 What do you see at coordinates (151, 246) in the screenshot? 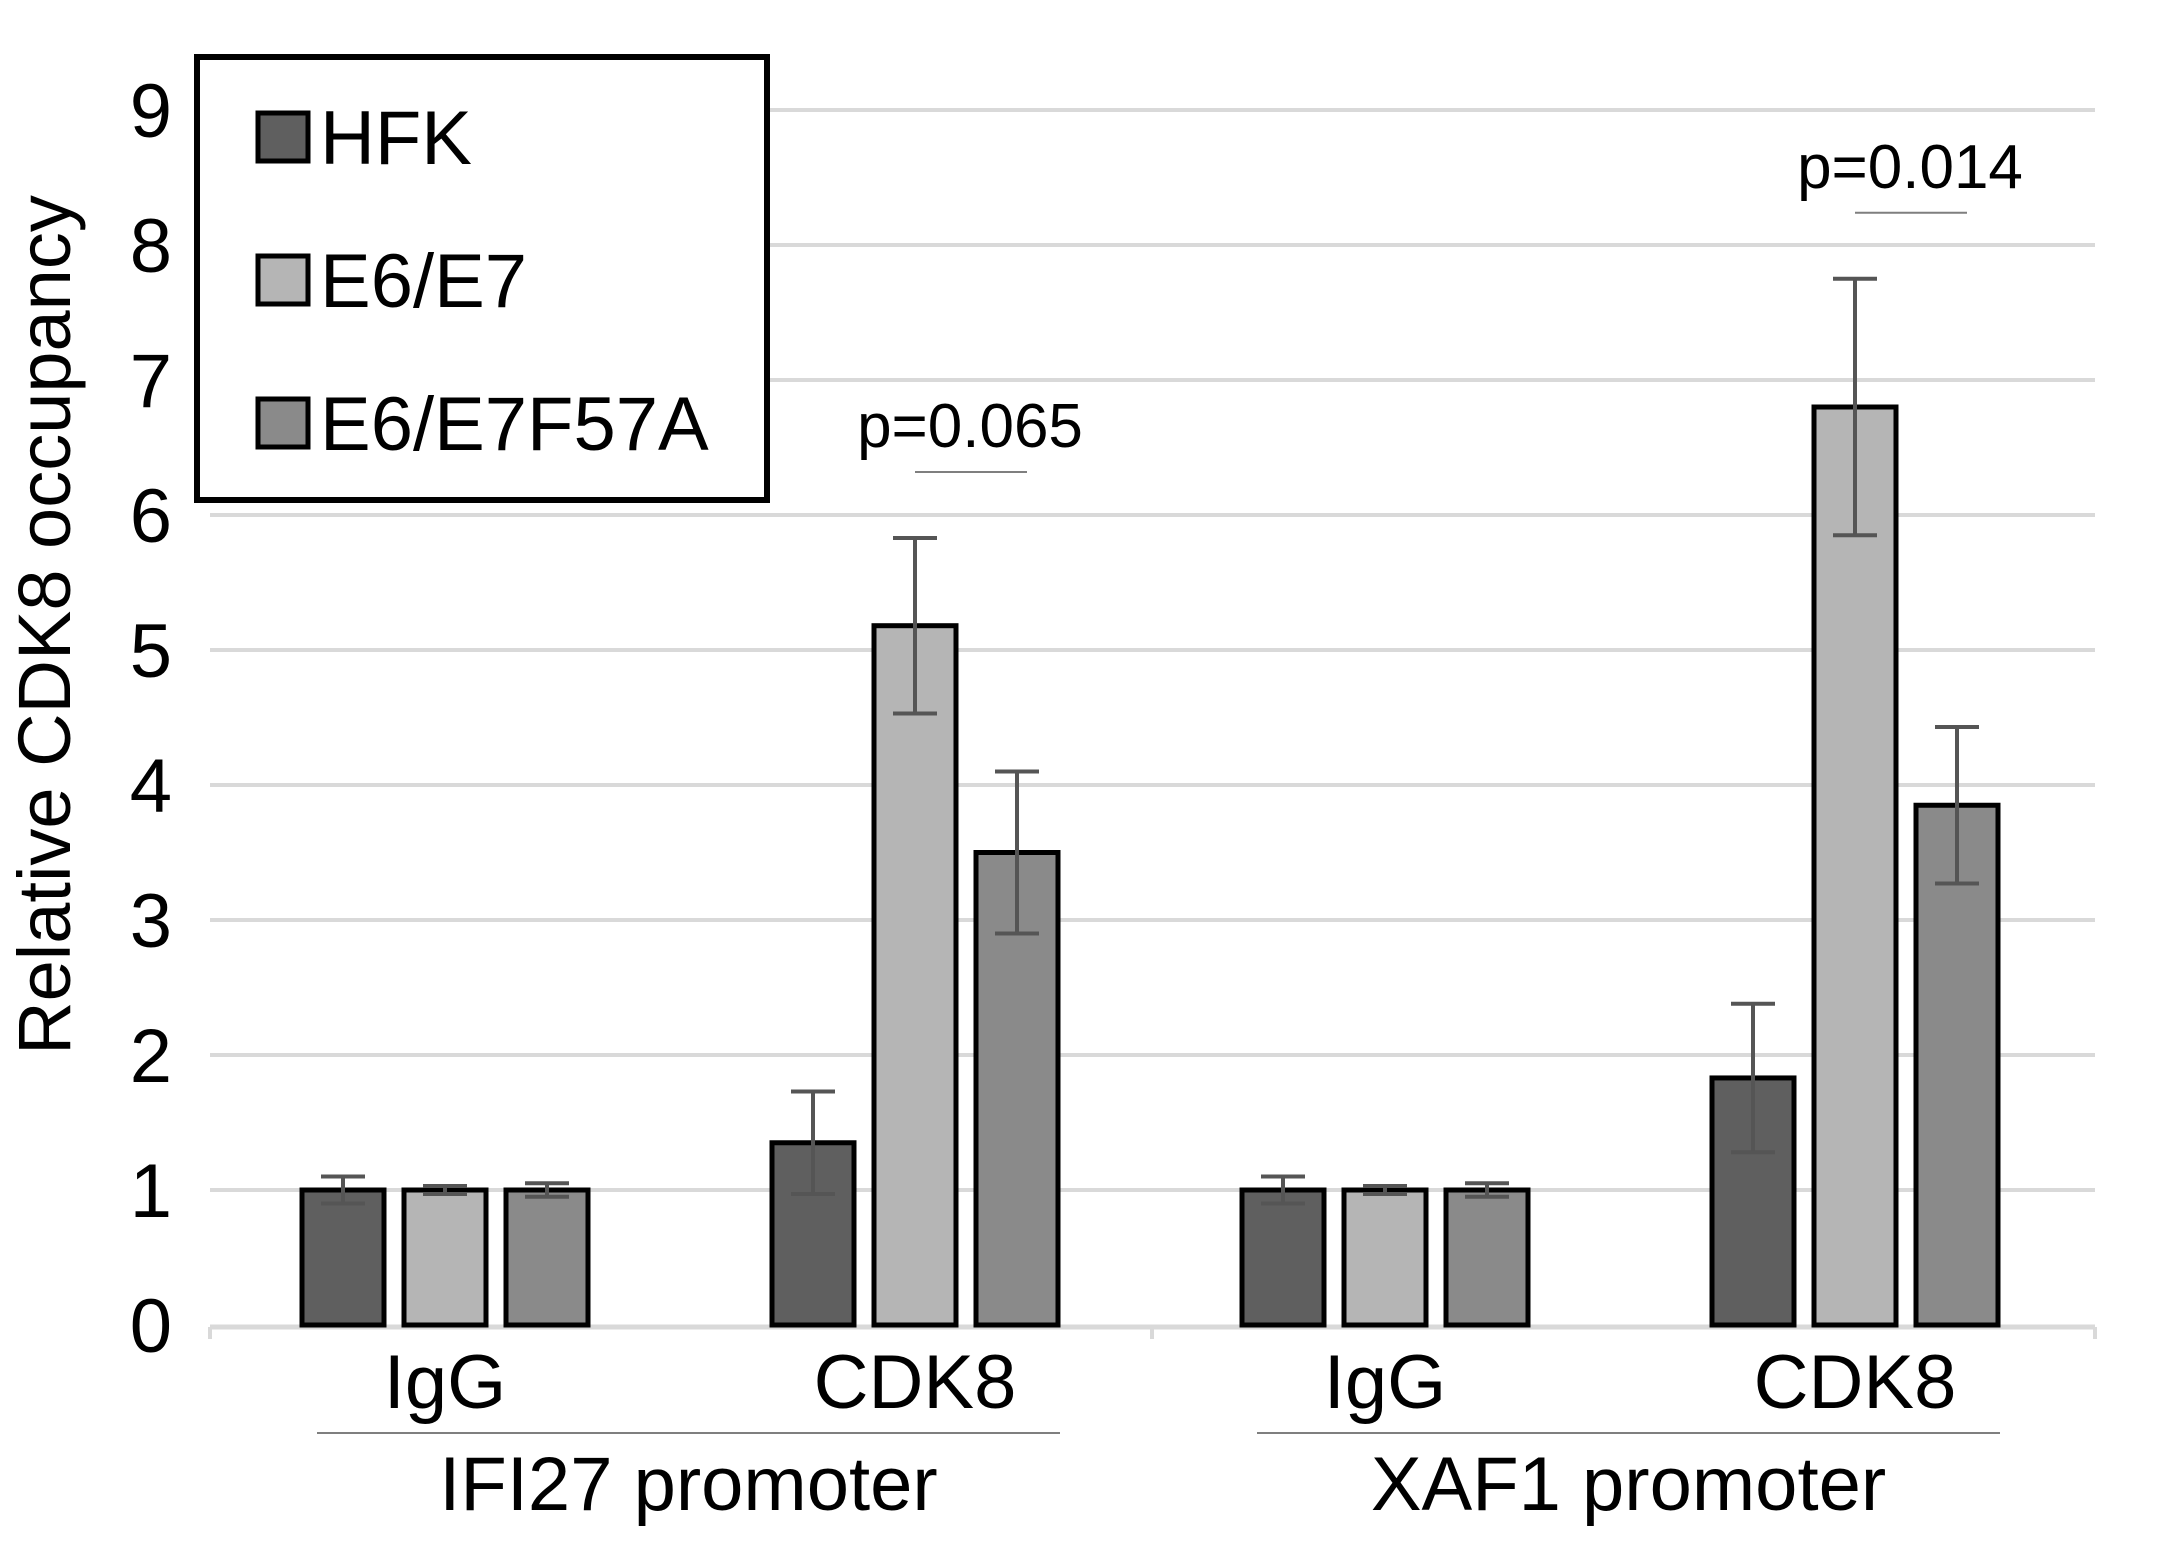
I see `y-tick-label: 8` at bounding box center [151, 246].